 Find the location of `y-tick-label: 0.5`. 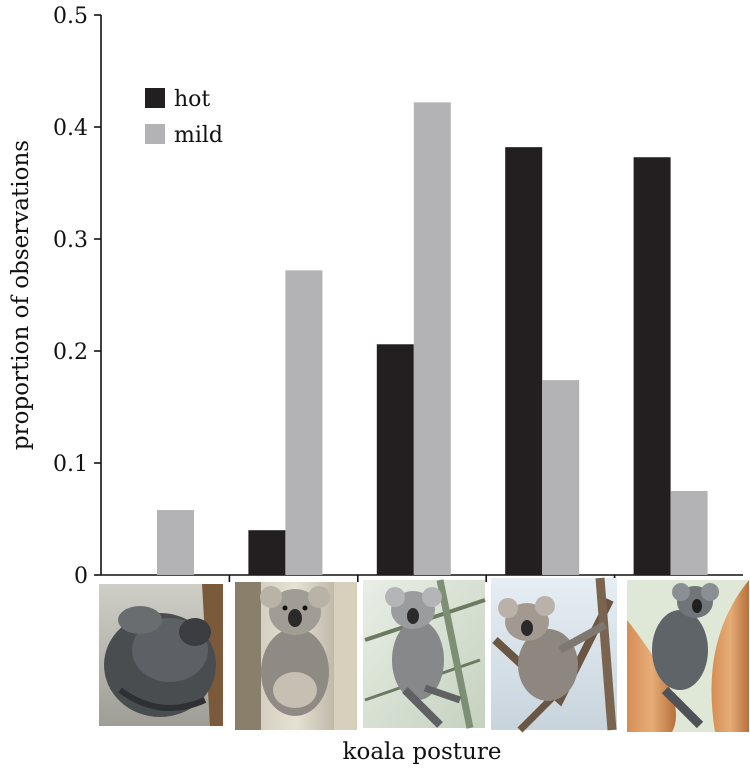

y-tick-label: 0.5 is located at coordinates (70, 16).